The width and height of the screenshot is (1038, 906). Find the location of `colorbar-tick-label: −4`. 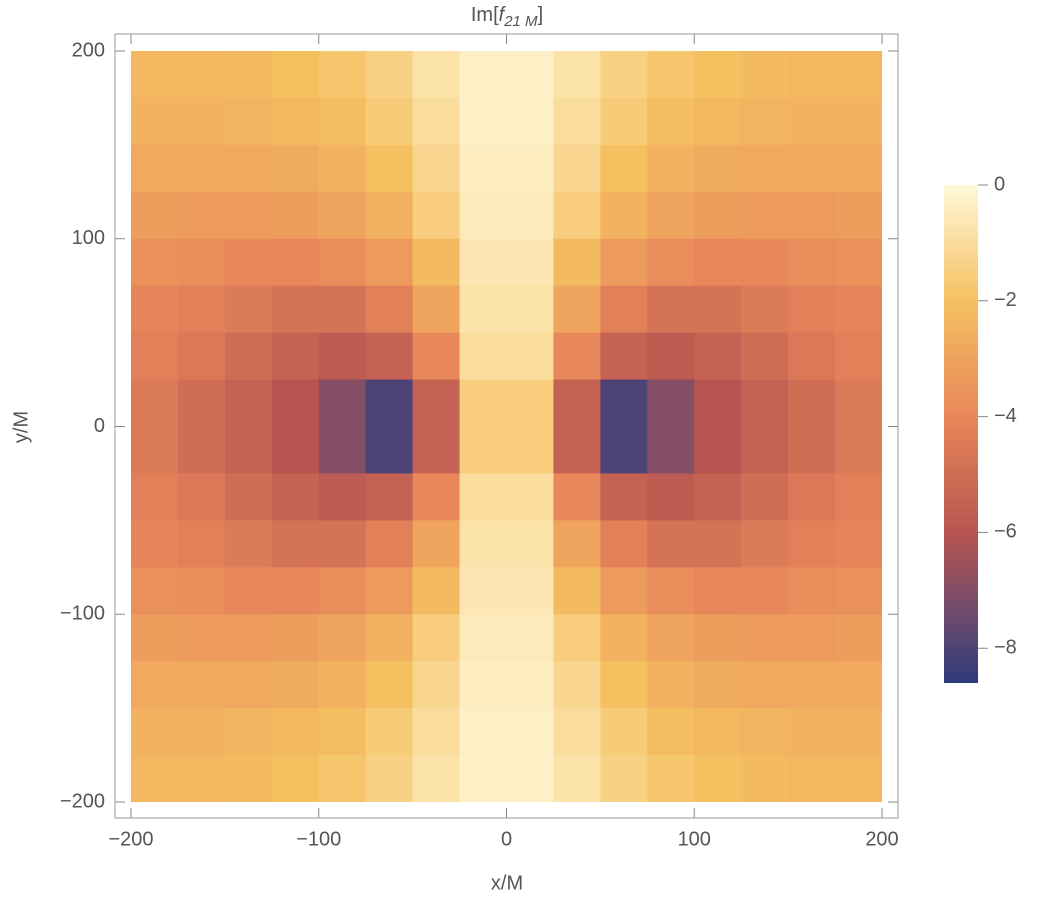

colorbar-tick-label: −4 is located at coordinates (1005, 416).